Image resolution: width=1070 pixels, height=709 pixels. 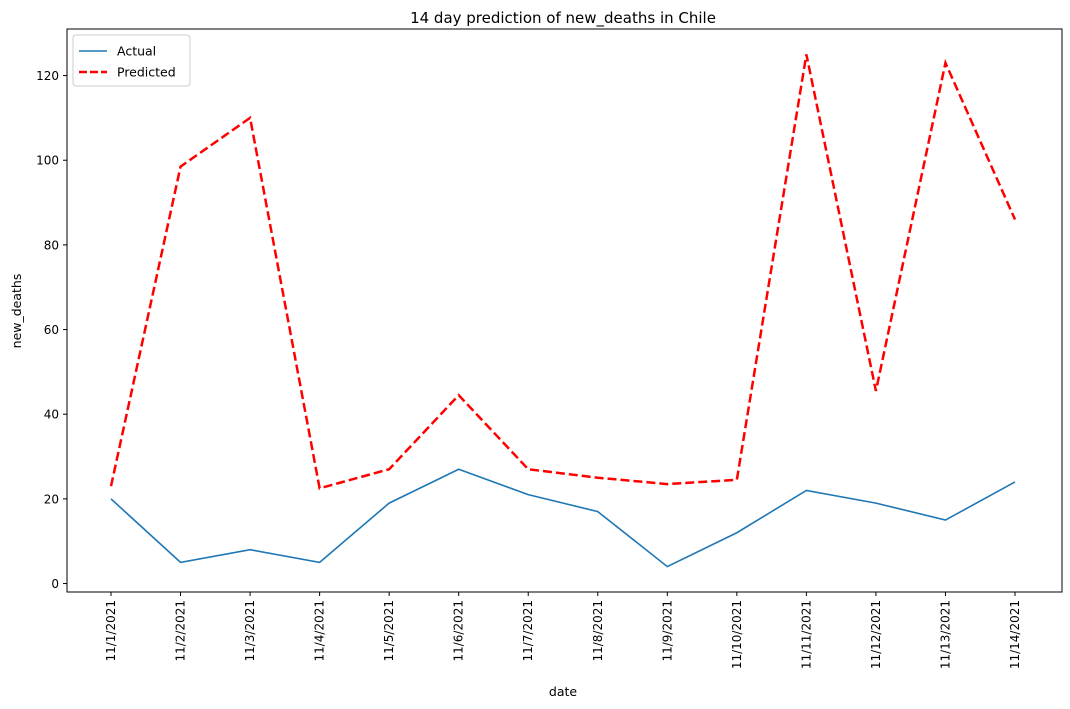 I want to click on x-tick-label: 11/13/2021, so click(x=945, y=634).